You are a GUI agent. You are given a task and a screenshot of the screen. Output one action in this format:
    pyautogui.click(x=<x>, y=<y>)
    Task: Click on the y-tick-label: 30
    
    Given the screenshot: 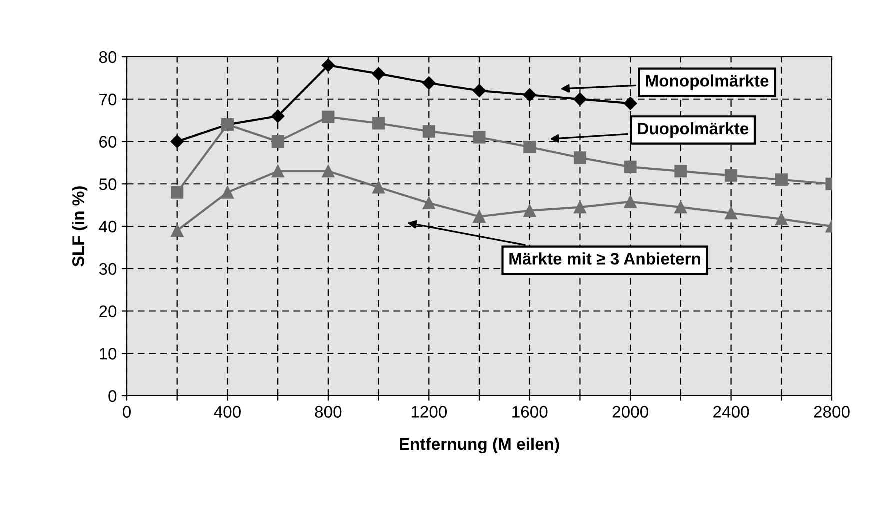 What is the action you would take?
    pyautogui.click(x=108, y=269)
    